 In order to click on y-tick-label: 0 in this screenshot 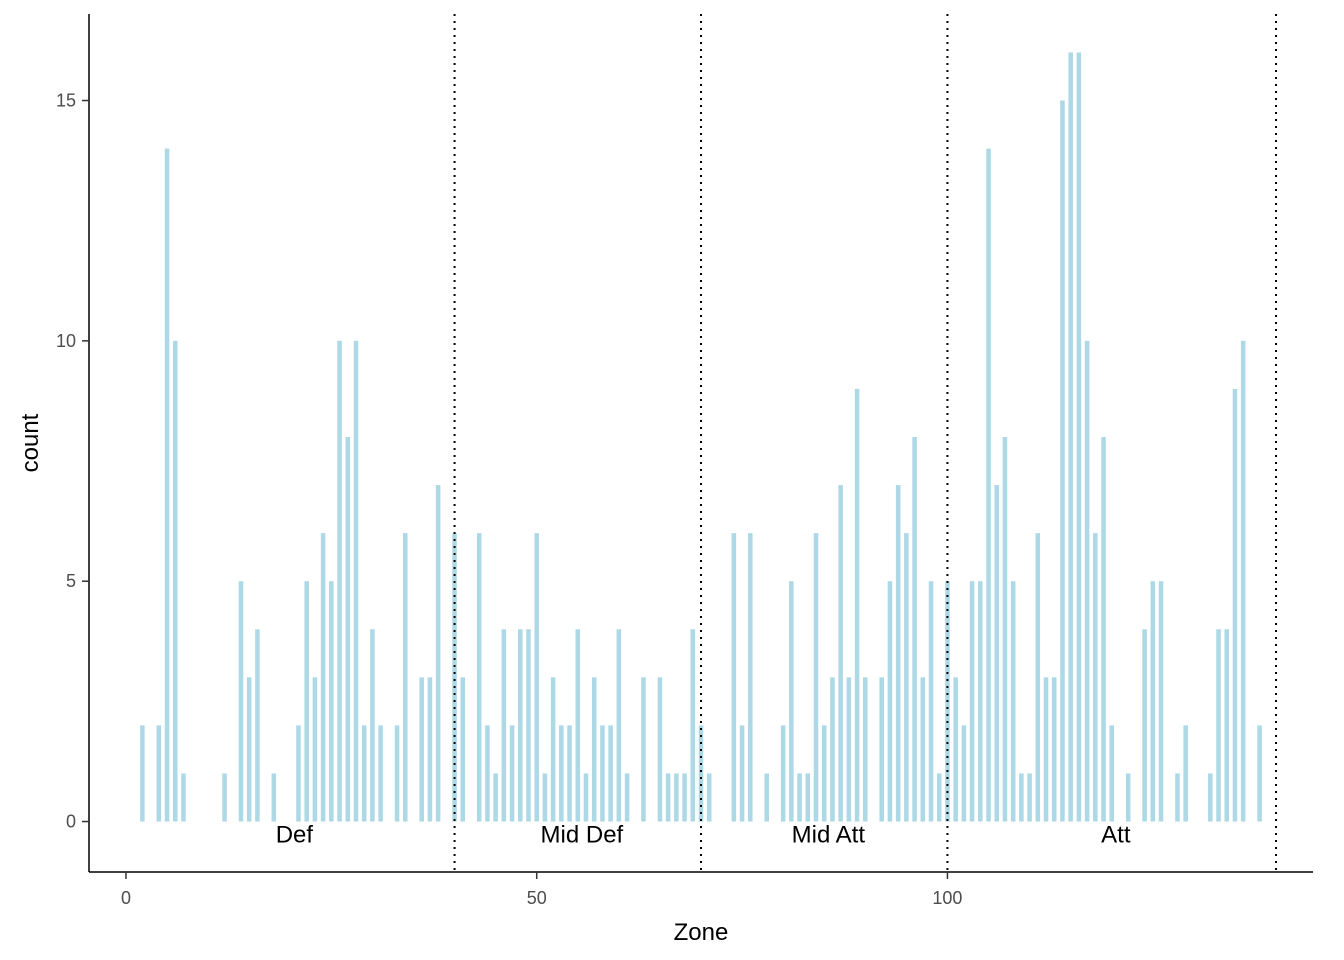, I will do `click(71, 822)`.